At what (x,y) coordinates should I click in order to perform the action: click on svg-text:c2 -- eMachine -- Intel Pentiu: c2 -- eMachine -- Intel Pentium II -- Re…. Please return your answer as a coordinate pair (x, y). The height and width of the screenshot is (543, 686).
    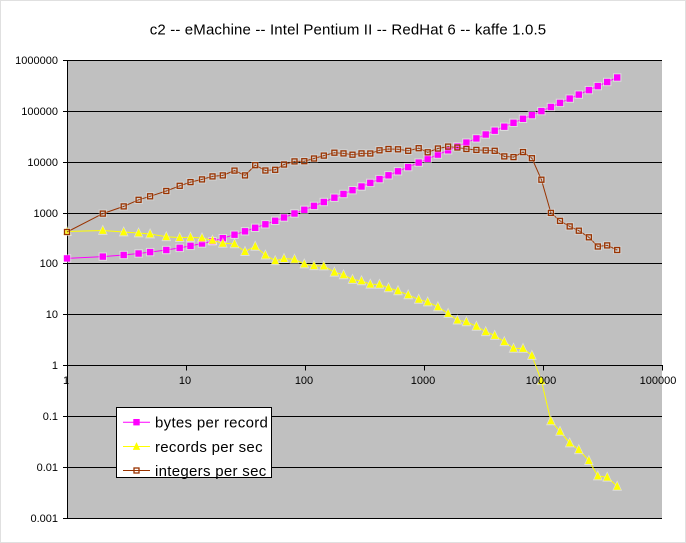
    Looking at the image, I should click on (348, 30).